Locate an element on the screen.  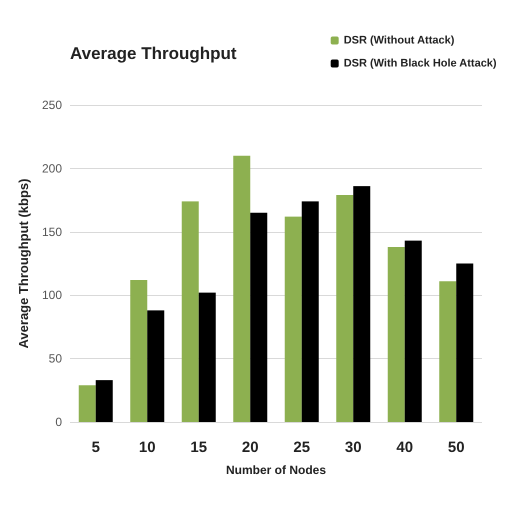
x-tick-label: 30 is located at coordinates (353, 447).